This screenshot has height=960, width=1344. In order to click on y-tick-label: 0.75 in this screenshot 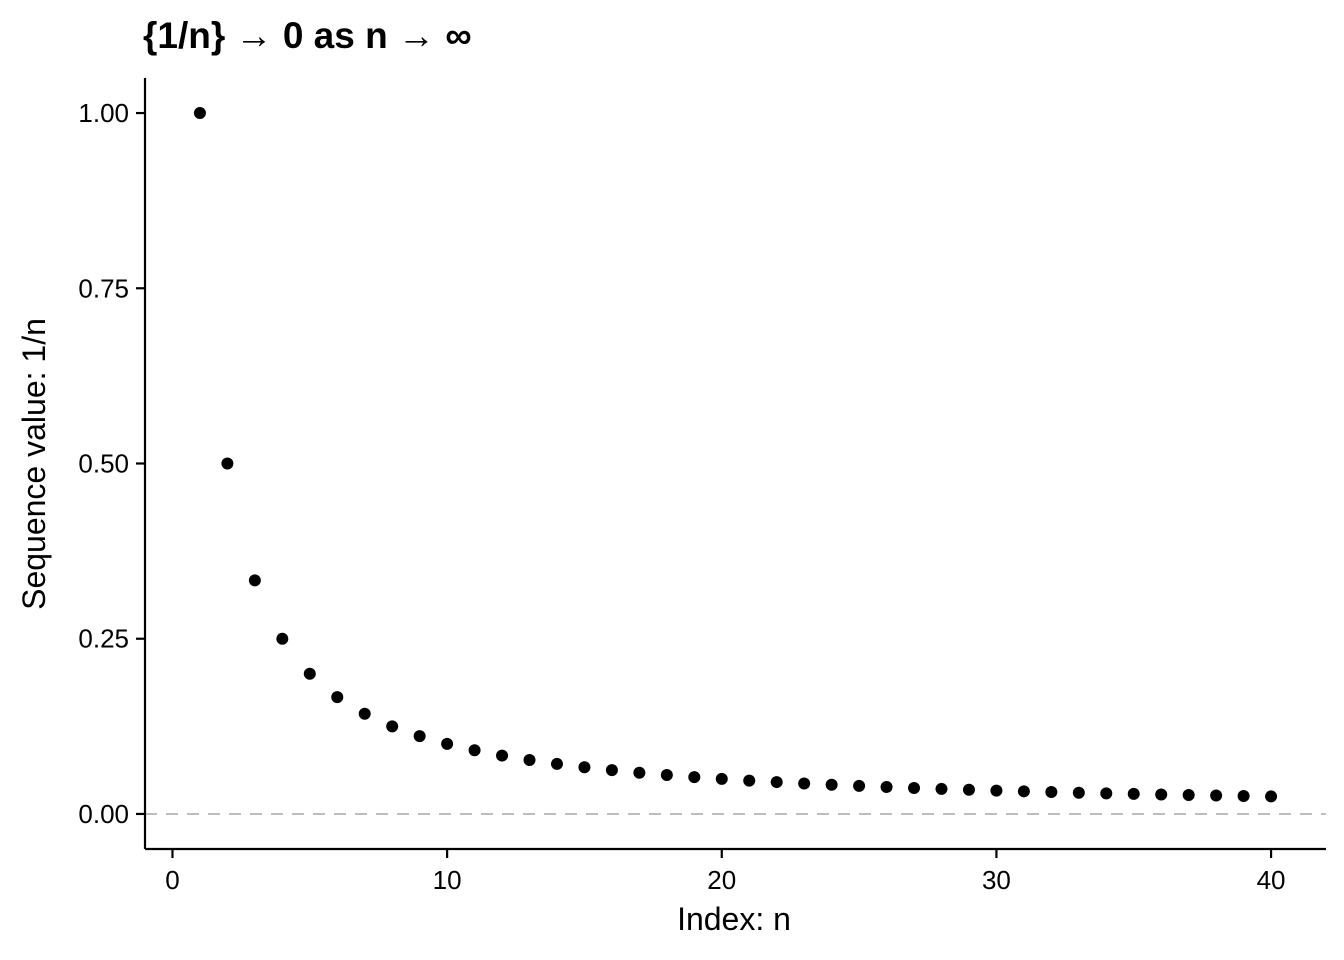, I will do `click(103, 288)`.